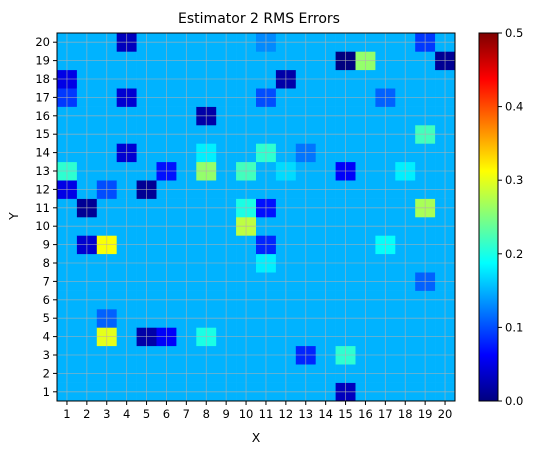  Describe the element at coordinates (514, 401) in the screenshot. I see `colorbar-tick-label-0.0: 0.0` at that location.